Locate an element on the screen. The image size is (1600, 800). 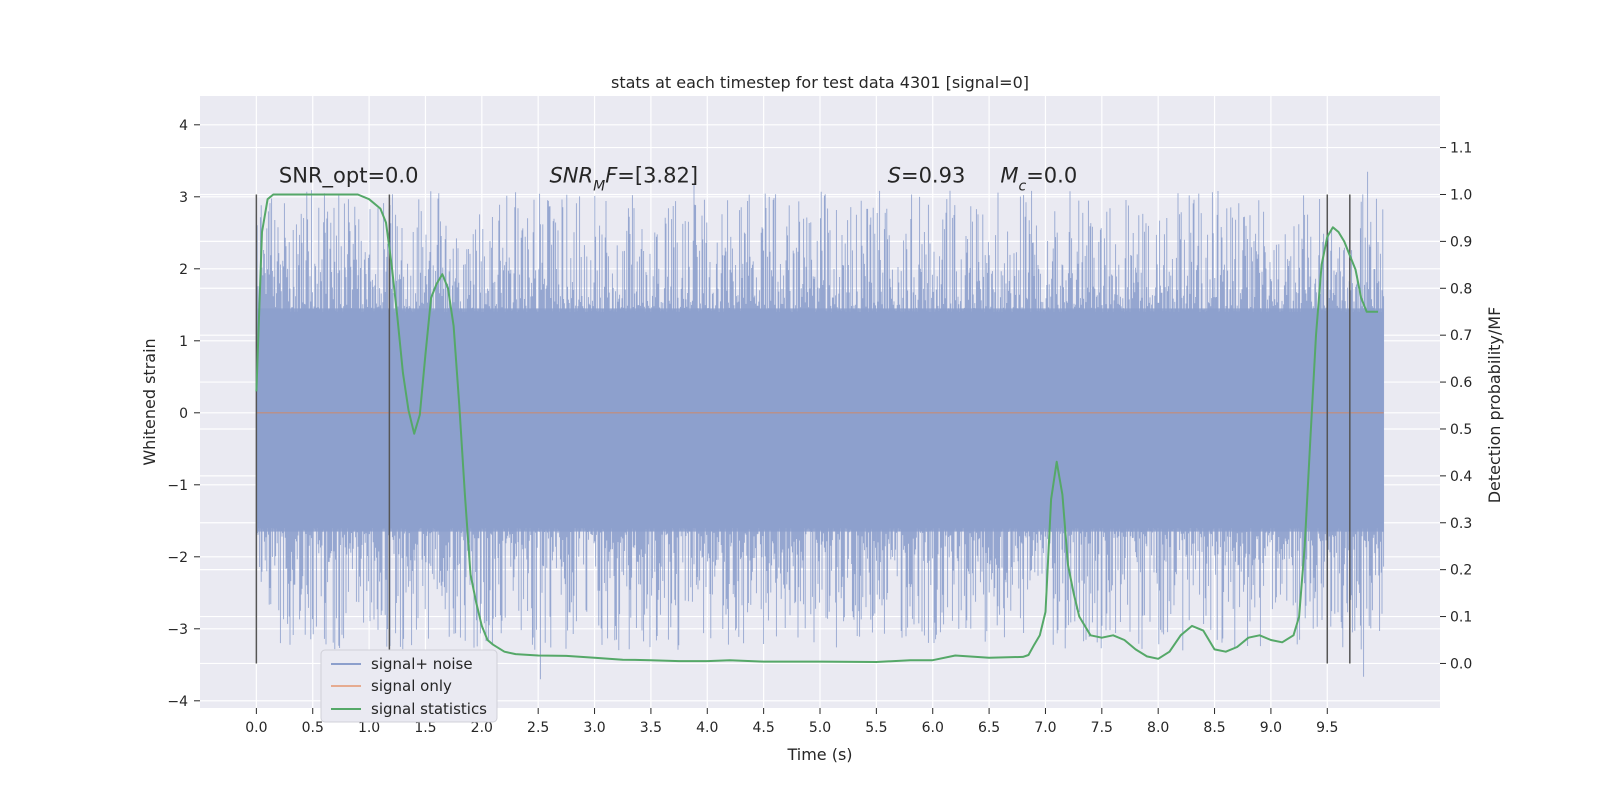
x-tick-label: 4.5 is located at coordinates (764, 728).